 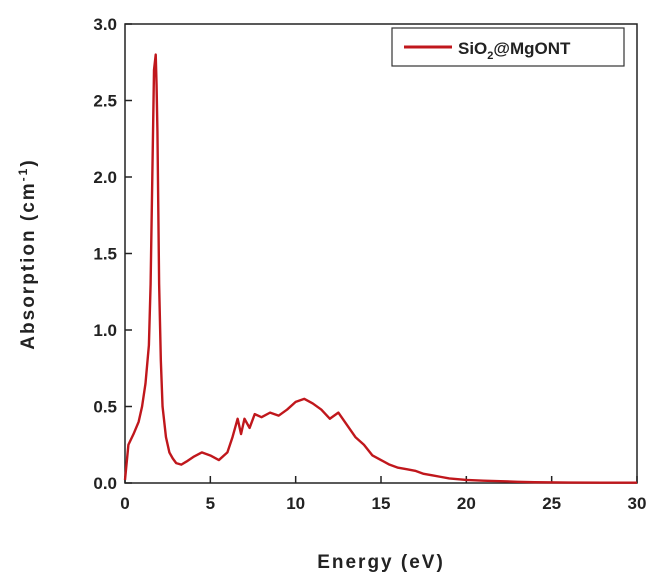 What do you see at coordinates (105, 24) in the screenshot?
I see `y-tick-label: 3.0` at bounding box center [105, 24].